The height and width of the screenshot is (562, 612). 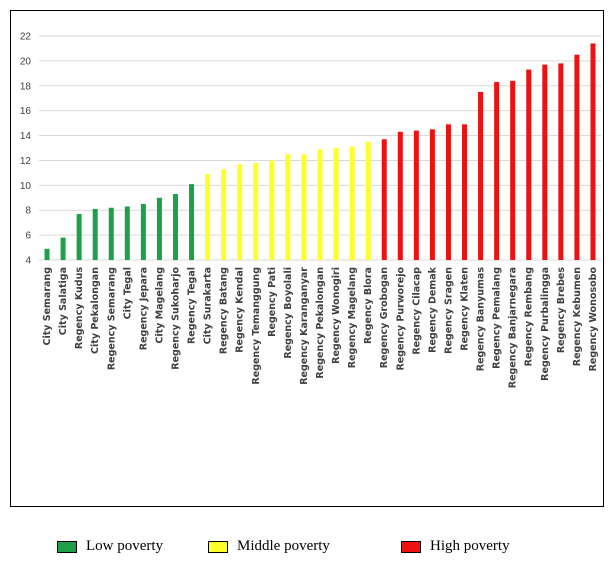 What do you see at coordinates (175, 318) in the screenshot?
I see `x-tick-label: Regency Sukoharjo` at bounding box center [175, 318].